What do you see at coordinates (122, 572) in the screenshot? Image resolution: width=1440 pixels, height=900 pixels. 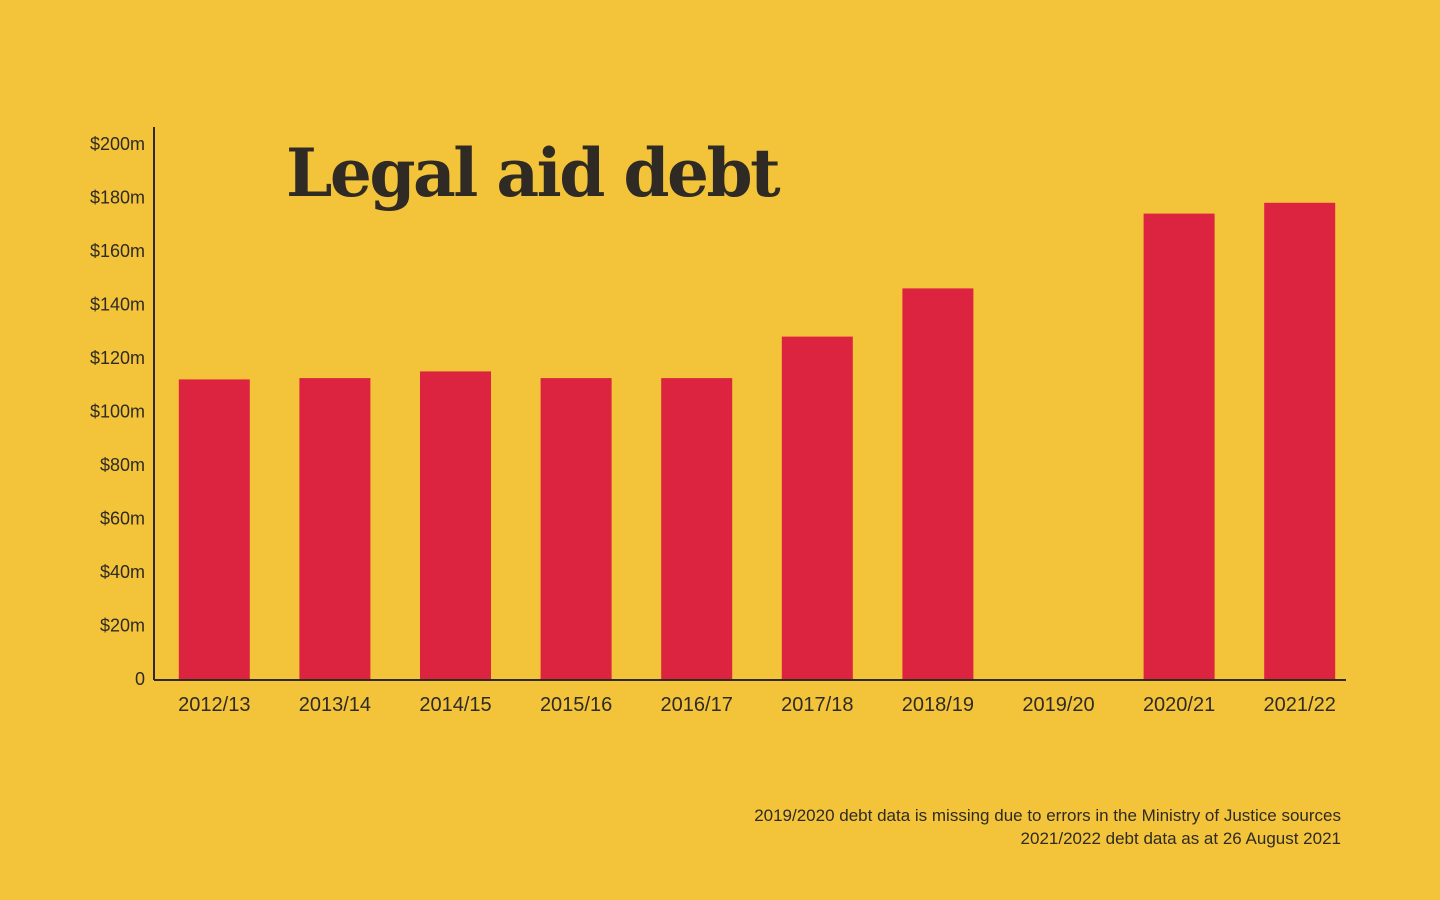 I see `y-tick-label: $40m` at bounding box center [122, 572].